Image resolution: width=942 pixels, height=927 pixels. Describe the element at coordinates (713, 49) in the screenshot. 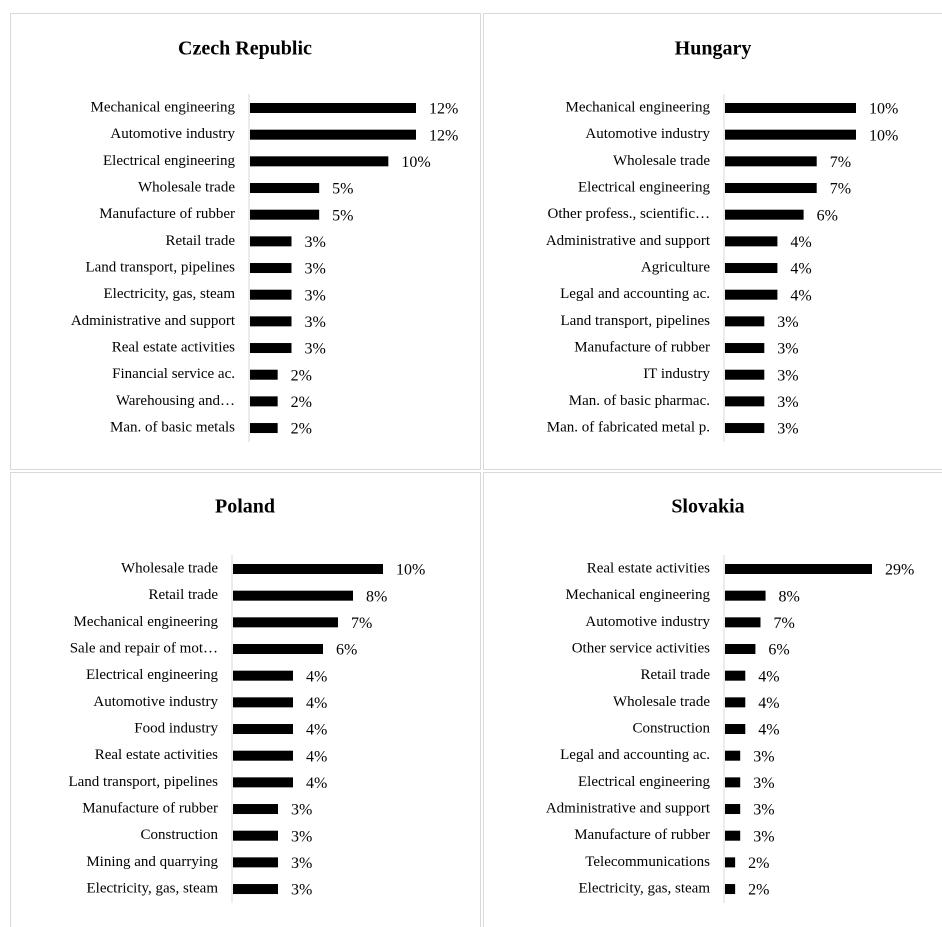

I see `chart-title: Hungary` at that location.